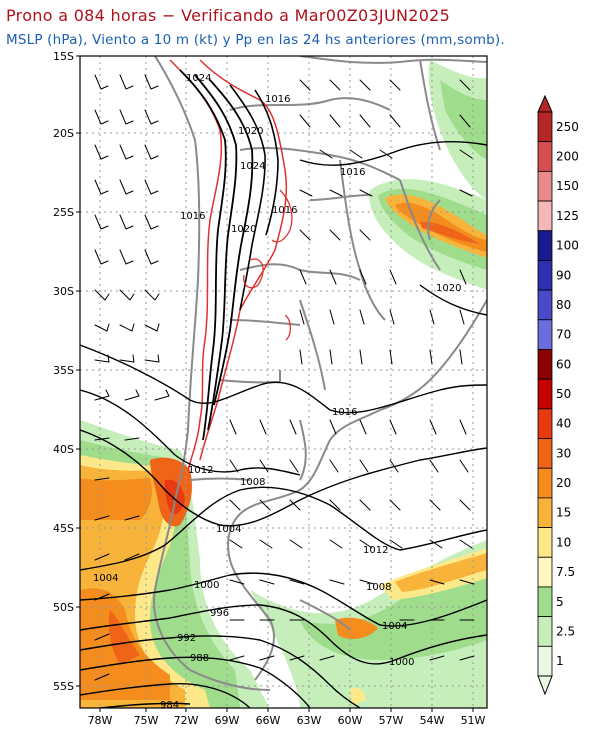  Describe the element at coordinates (63, 607) in the screenshot. I see `lat-label-50s: 50S` at that location.